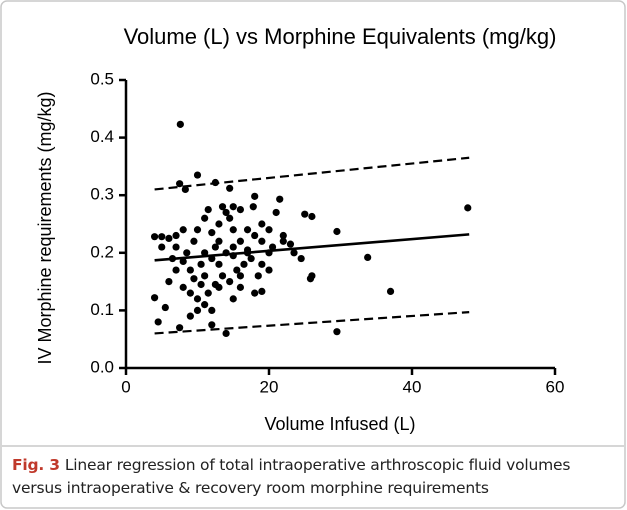 Image resolution: width=627 pixels, height=510 pixels. I want to click on y-axis-label: IV Morphine requirements (mg/kg), so click(45, 227).